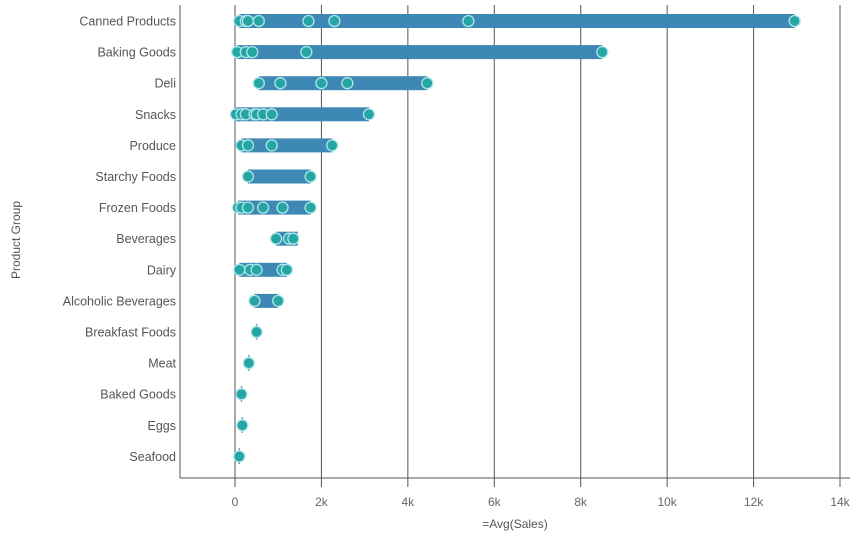 The height and width of the screenshot is (545, 856). I want to click on x-tick-label: 0, so click(235, 502).